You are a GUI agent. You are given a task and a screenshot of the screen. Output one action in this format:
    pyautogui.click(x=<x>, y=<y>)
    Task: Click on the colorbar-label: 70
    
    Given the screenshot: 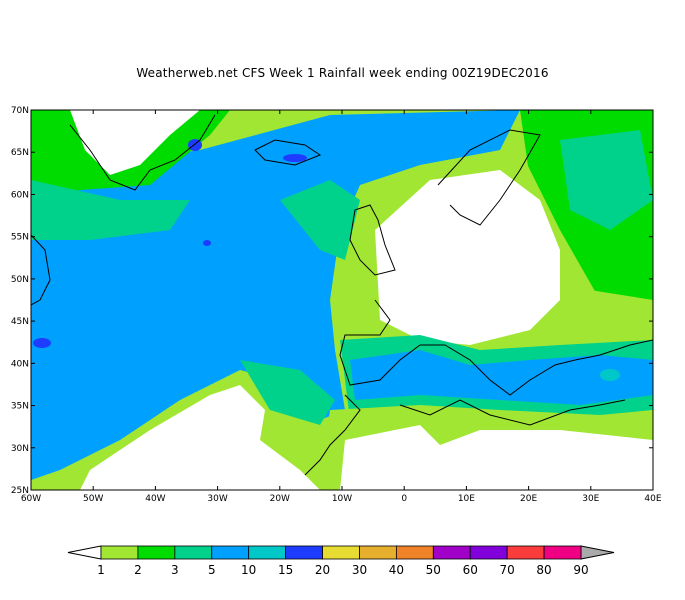 What is the action you would take?
    pyautogui.click(x=507, y=570)
    